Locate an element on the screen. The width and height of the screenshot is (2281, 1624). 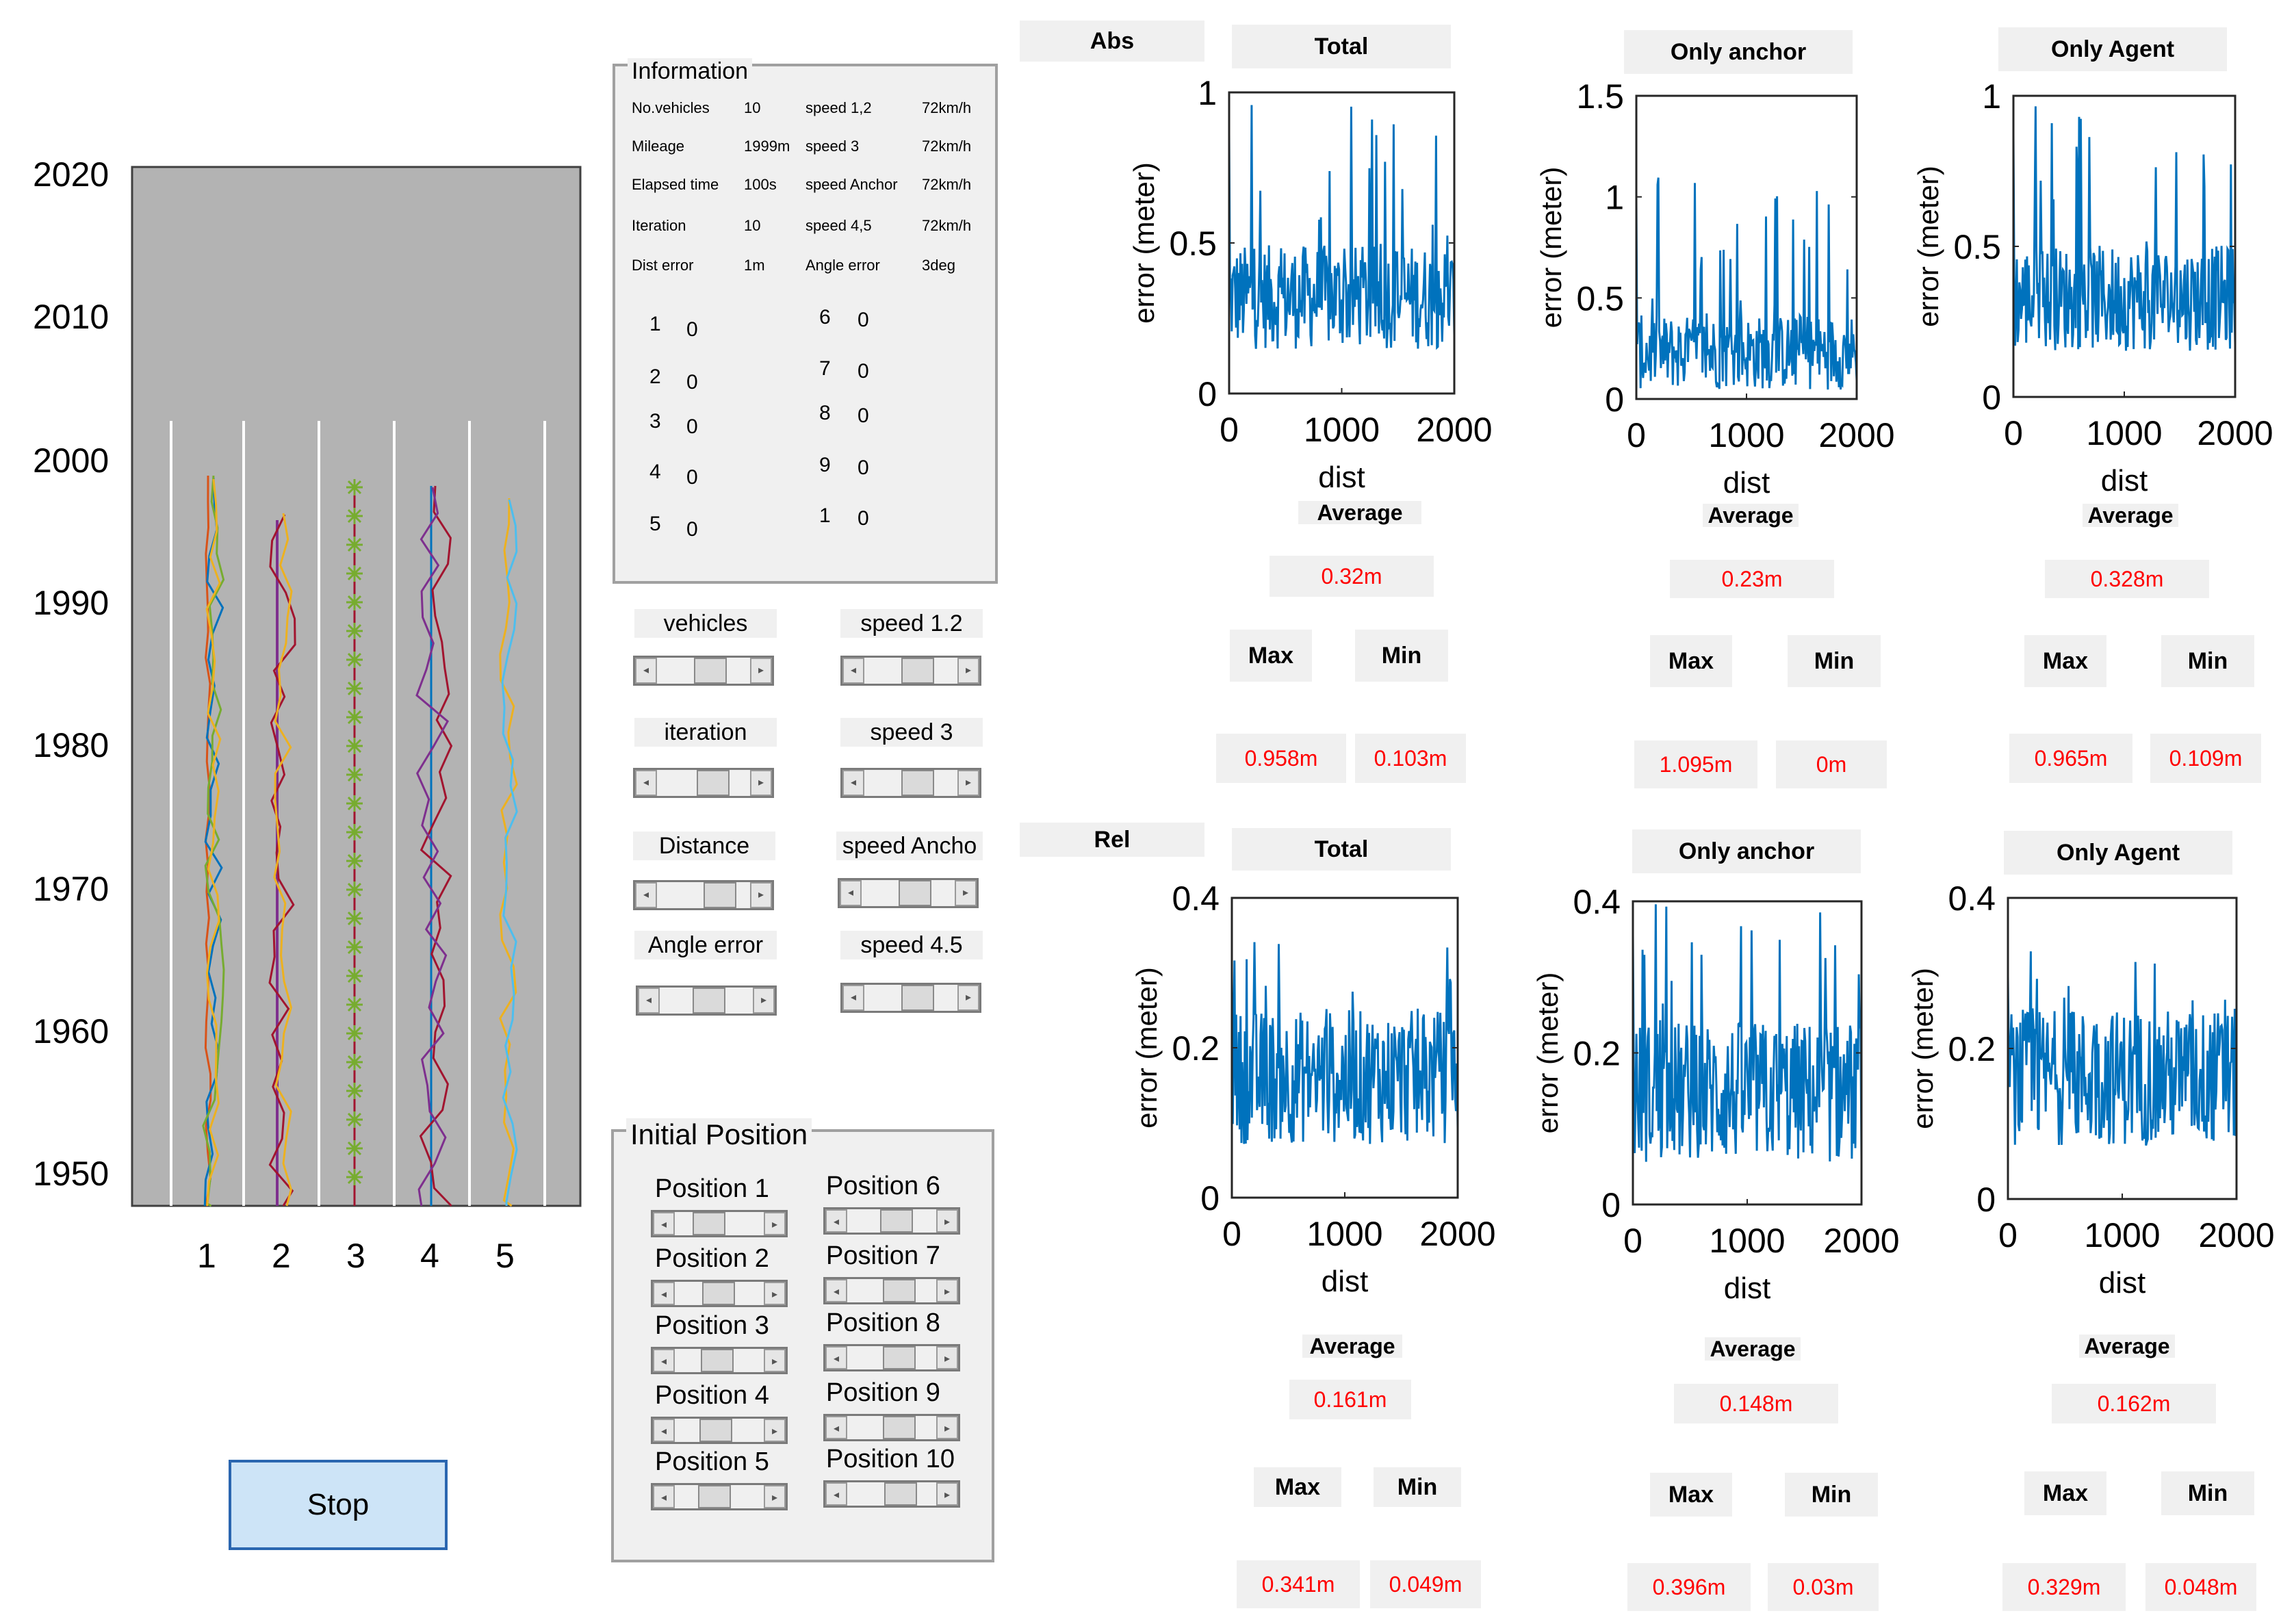
speed3-slider: ◂ ▸ is located at coordinates (910, 783).